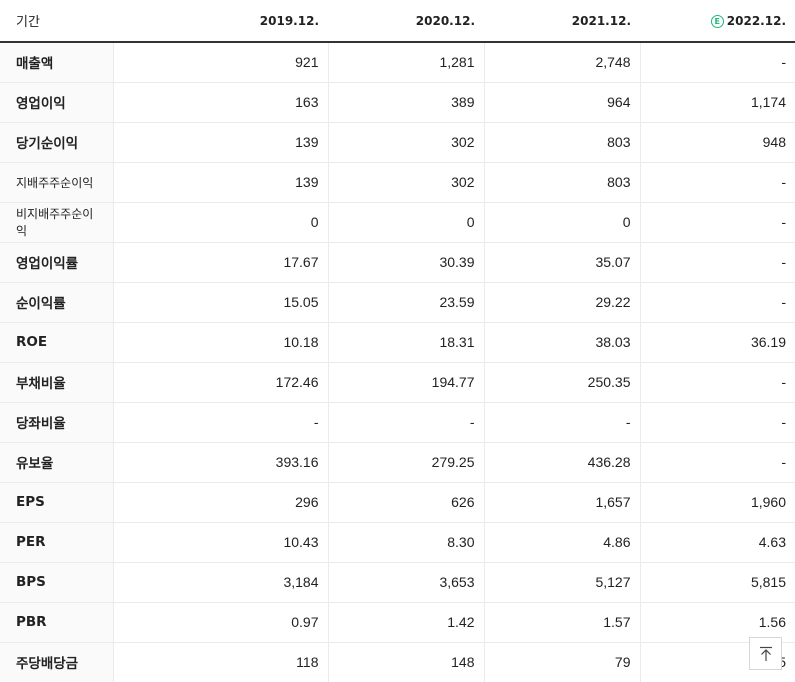  I want to click on table-cell: 18.31, so click(406, 342).